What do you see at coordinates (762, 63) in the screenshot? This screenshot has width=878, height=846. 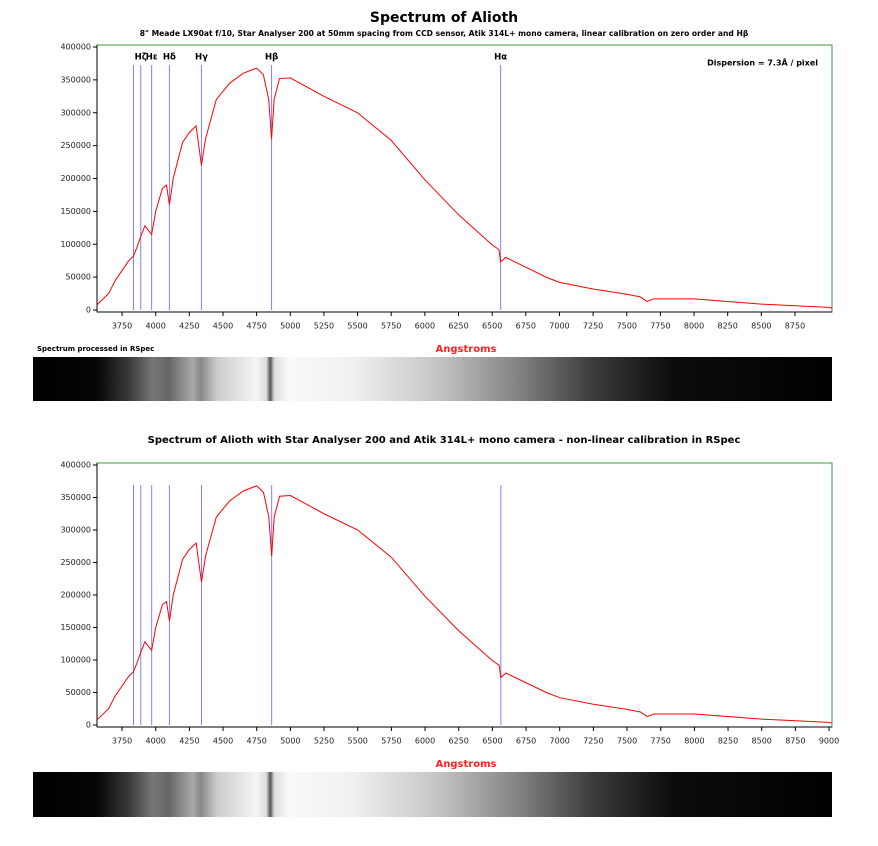 I see `annotation: Dispersion = 7.3Å / pixel` at bounding box center [762, 63].